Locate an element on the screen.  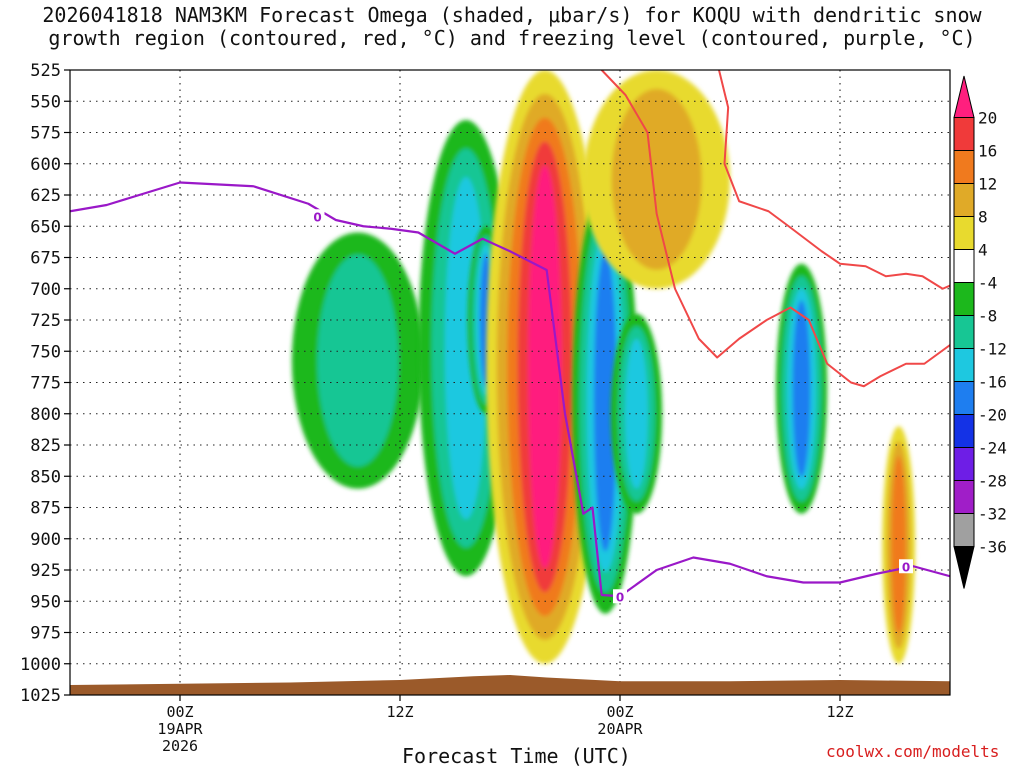
colorbar-label: -4 is located at coordinates (987, 283).